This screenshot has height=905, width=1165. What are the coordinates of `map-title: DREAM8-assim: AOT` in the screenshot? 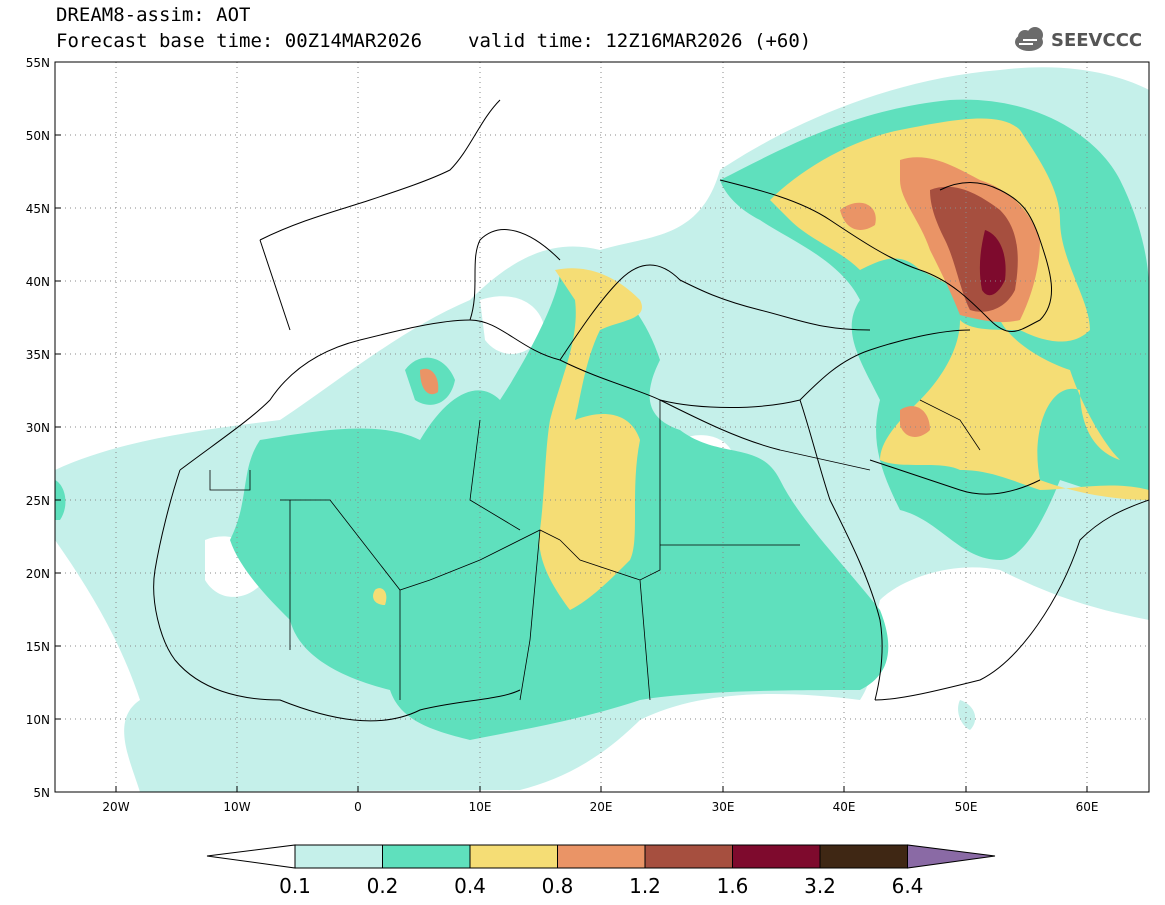 It's located at (153, 15).